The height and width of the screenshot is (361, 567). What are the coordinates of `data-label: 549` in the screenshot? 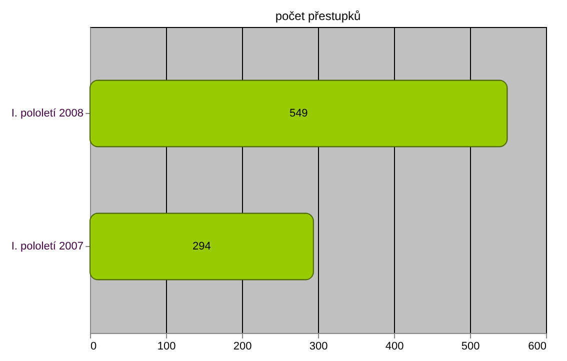 It's located at (298, 113).